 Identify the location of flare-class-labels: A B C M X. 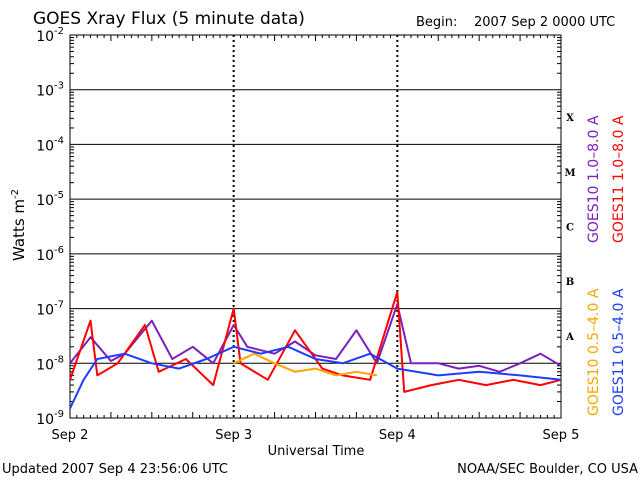
(569, 228).